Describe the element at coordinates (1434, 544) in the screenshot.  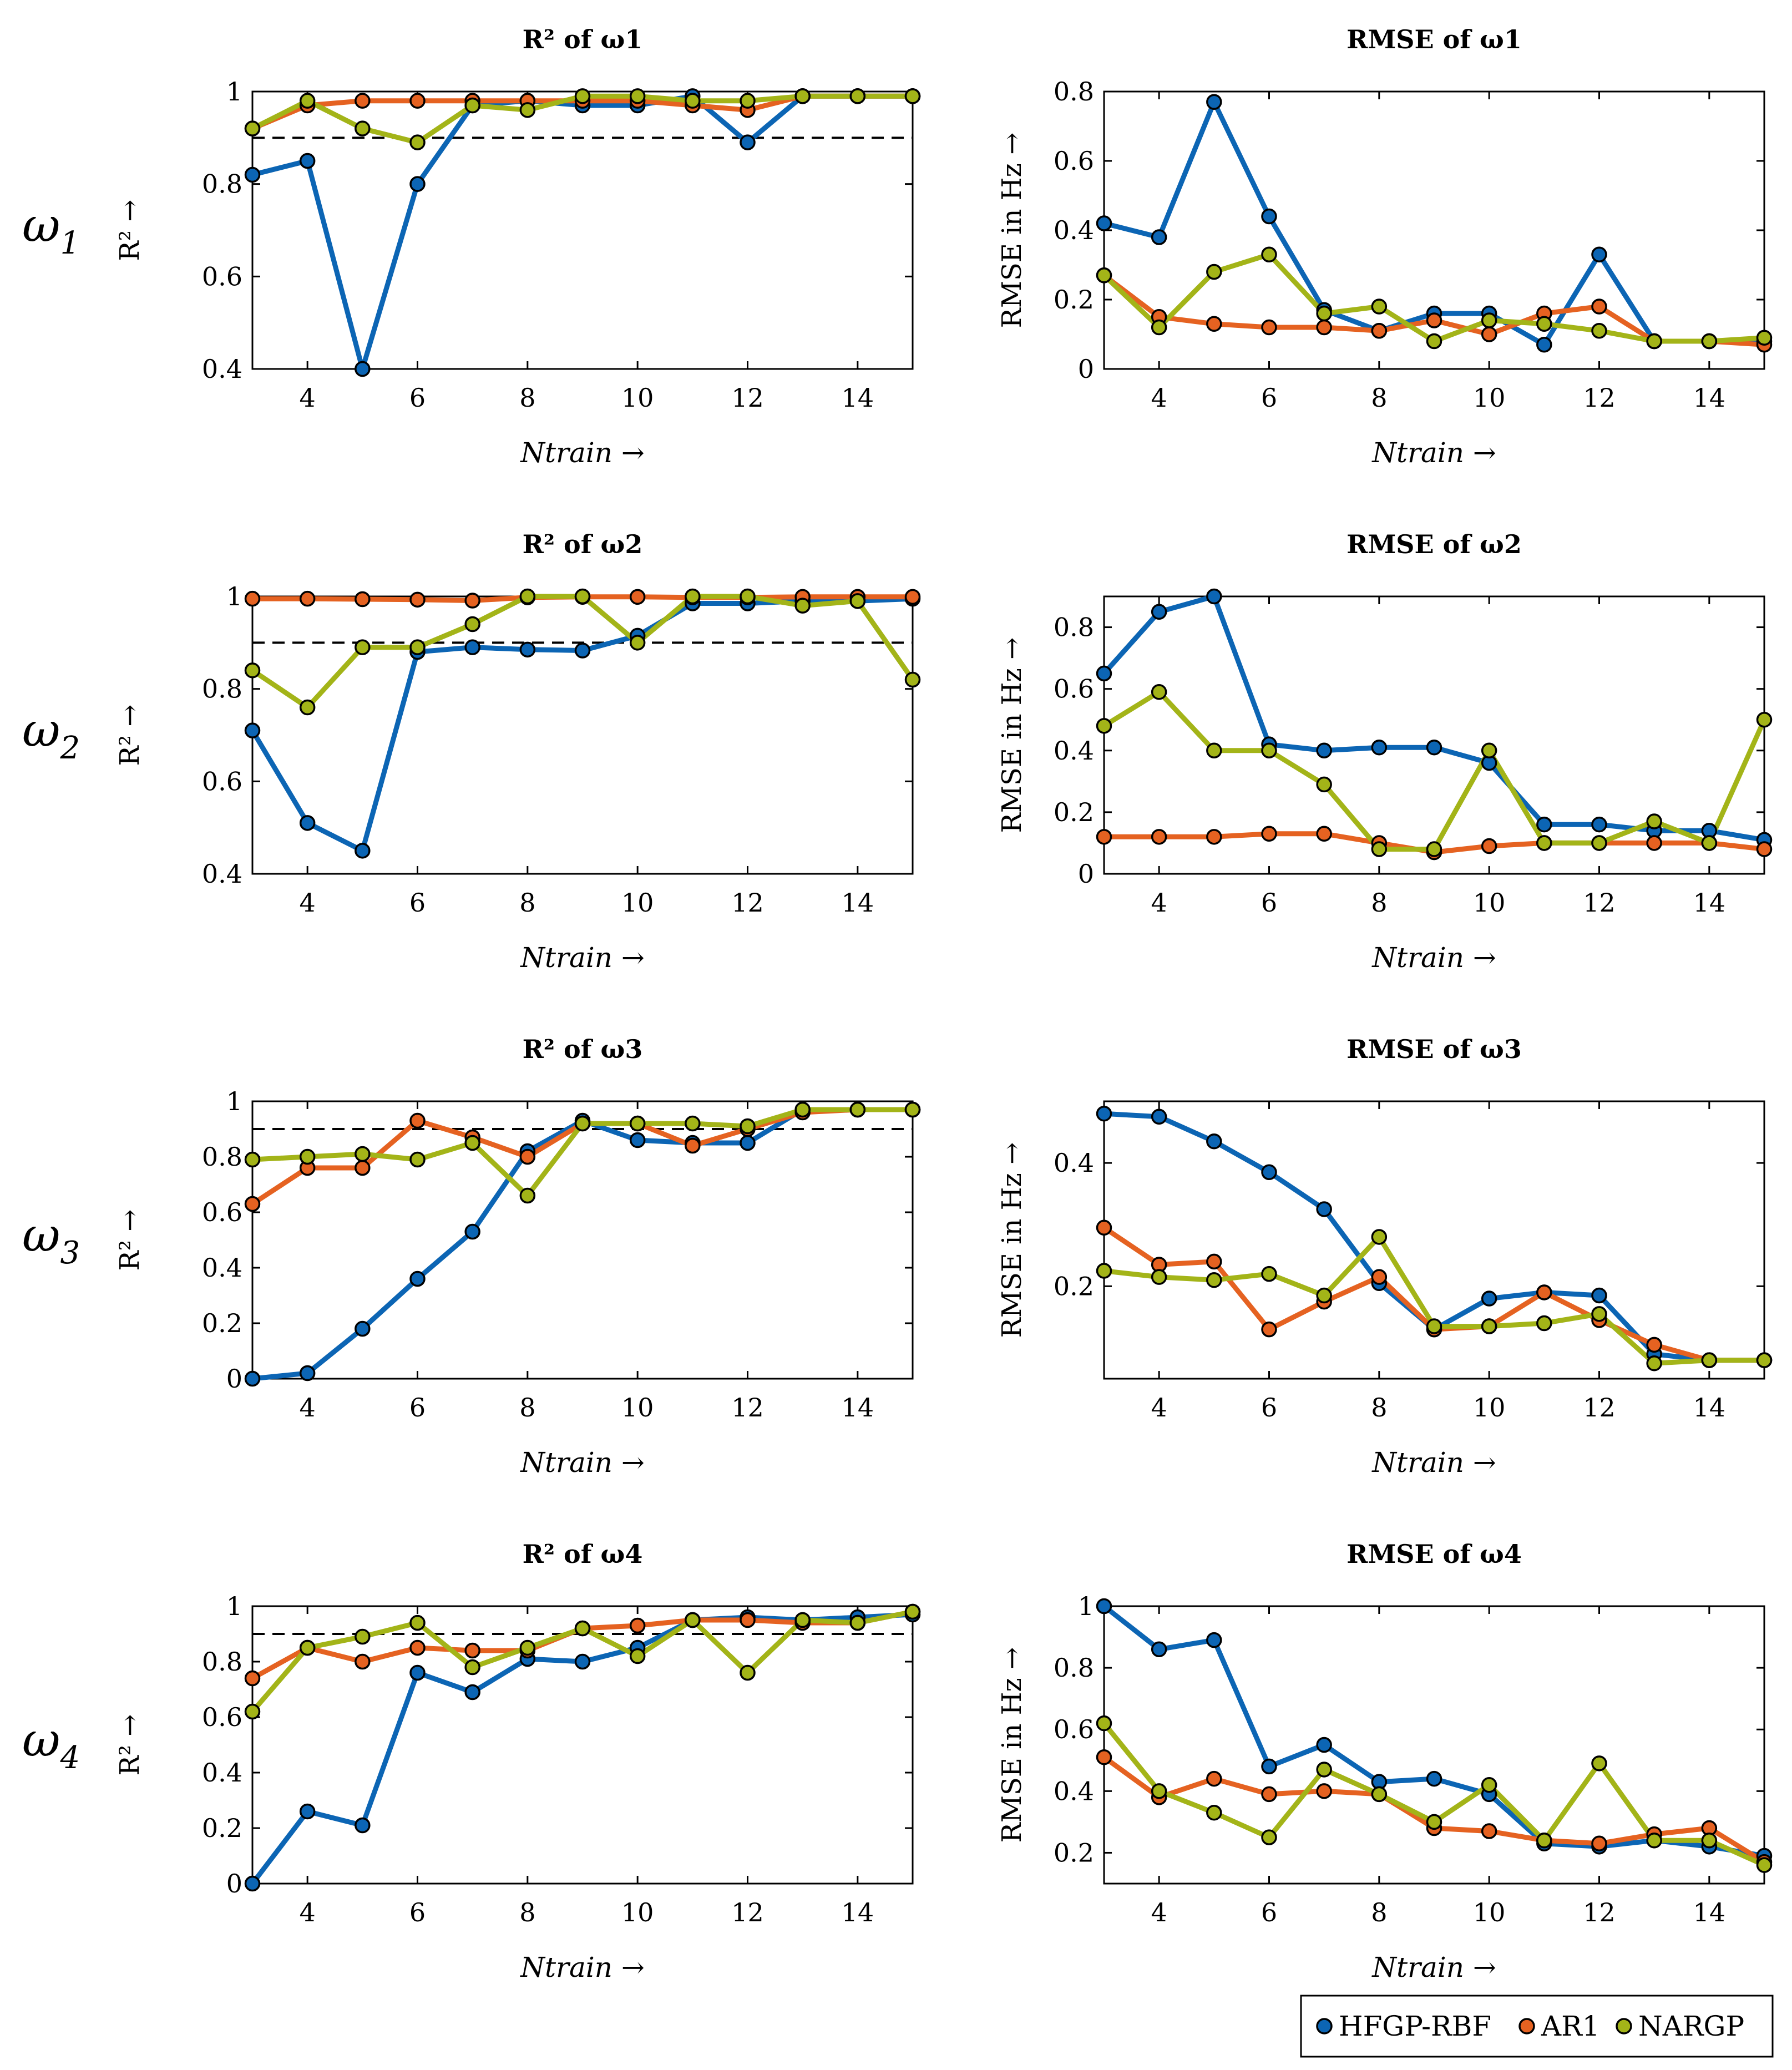
I see `chart-title: RMSE of ω2` at that location.